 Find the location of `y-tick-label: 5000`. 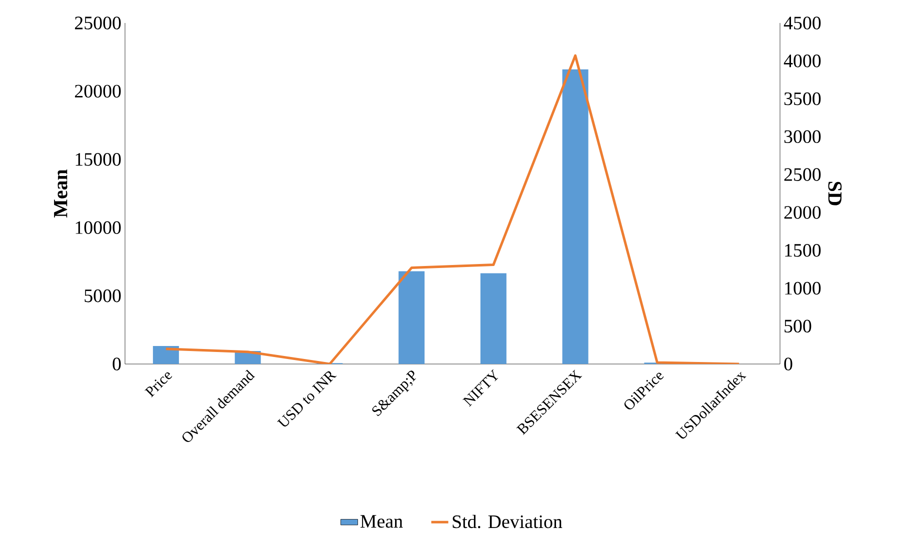

y-tick-label: 5000 is located at coordinates (102, 295).